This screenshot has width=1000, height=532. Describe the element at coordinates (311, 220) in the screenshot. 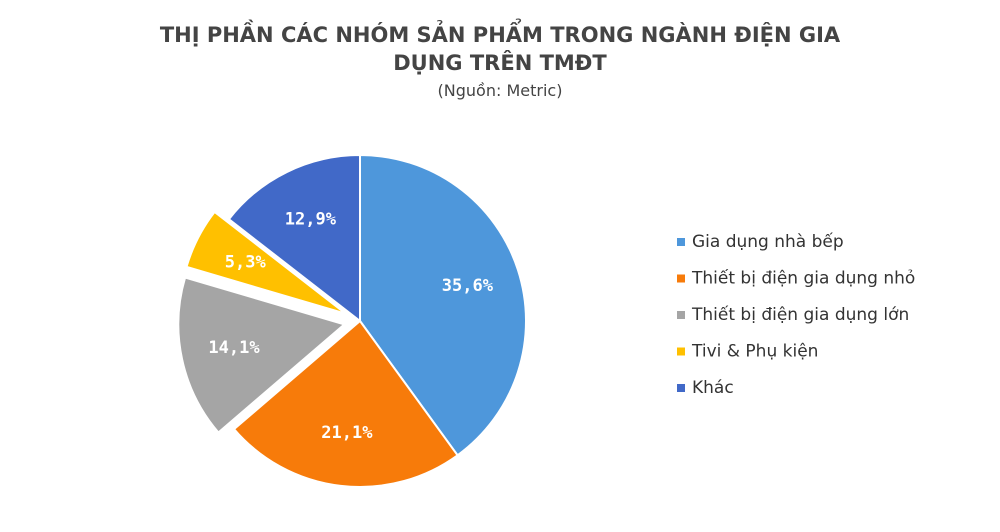

I see `data-label: 12,9%` at that location.